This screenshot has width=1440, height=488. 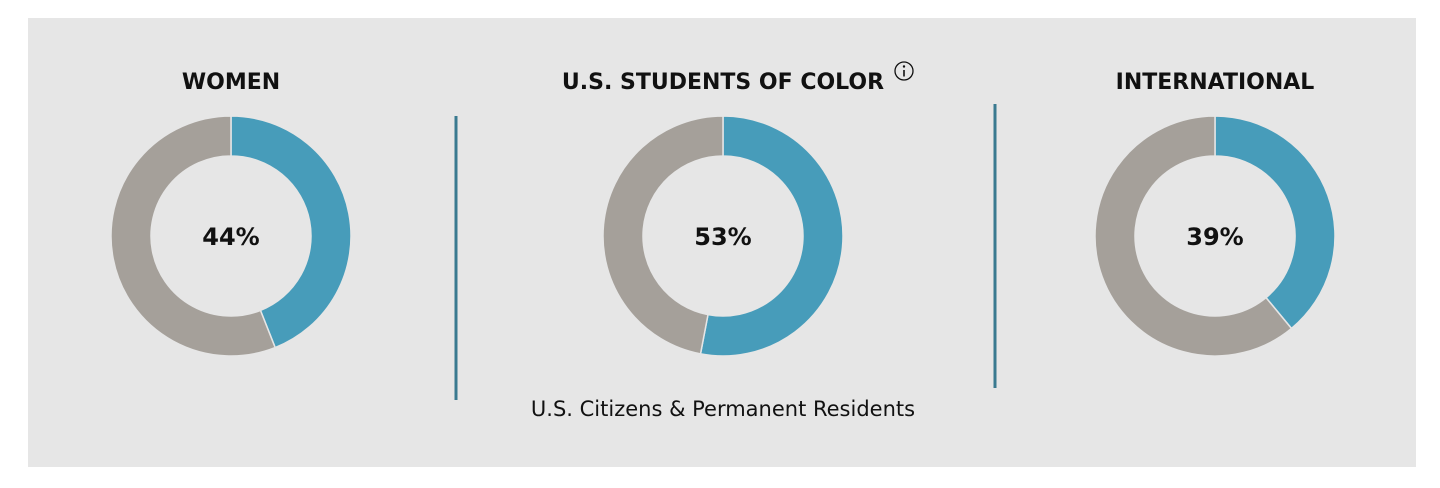 I want to click on chart-title: WOMEN, so click(x=231, y=82).